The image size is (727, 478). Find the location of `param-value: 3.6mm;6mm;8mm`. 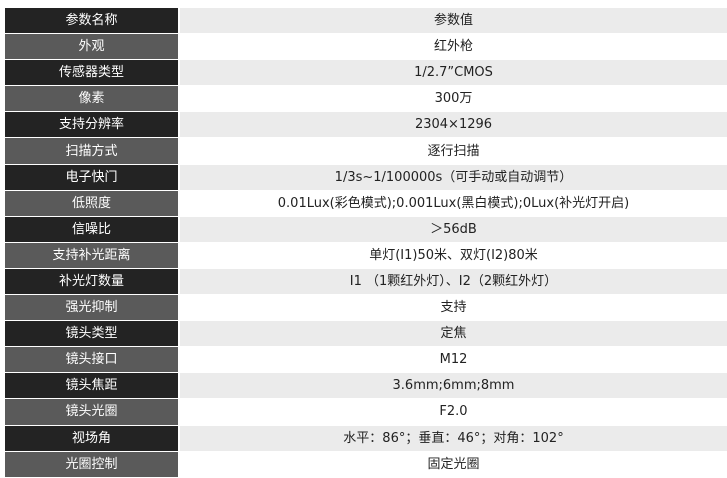

param-value: 3.6mm;6mm;8mm is located at coordinates (453, 386).